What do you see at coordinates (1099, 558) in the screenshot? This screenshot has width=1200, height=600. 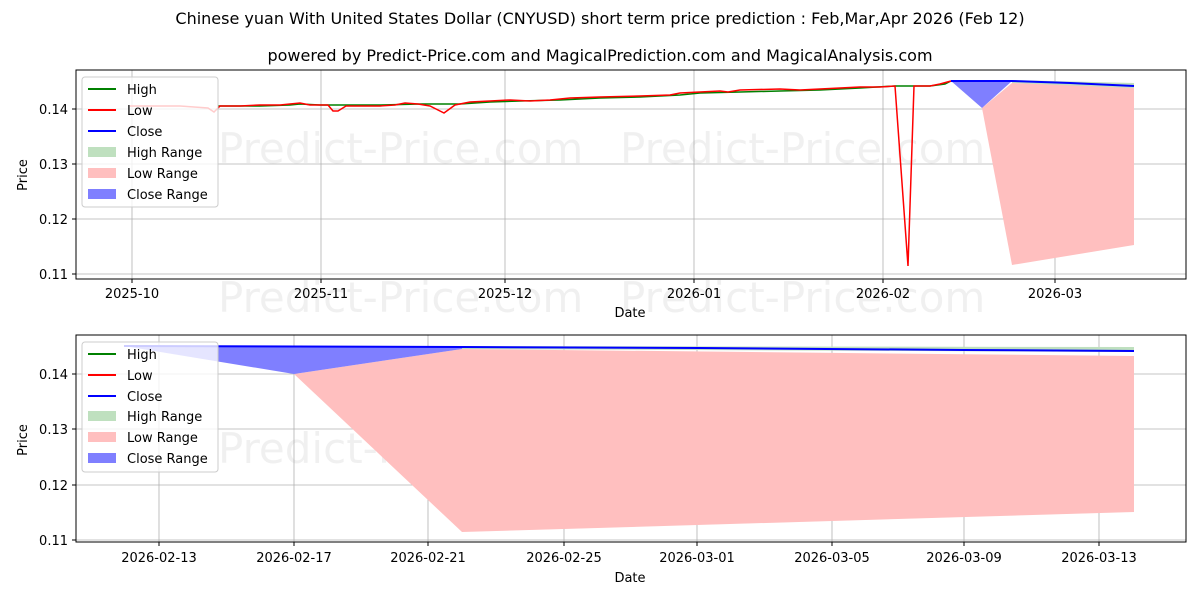 I see `x-tick-label: 2026-03-13` at bounding box center [1099, 558].